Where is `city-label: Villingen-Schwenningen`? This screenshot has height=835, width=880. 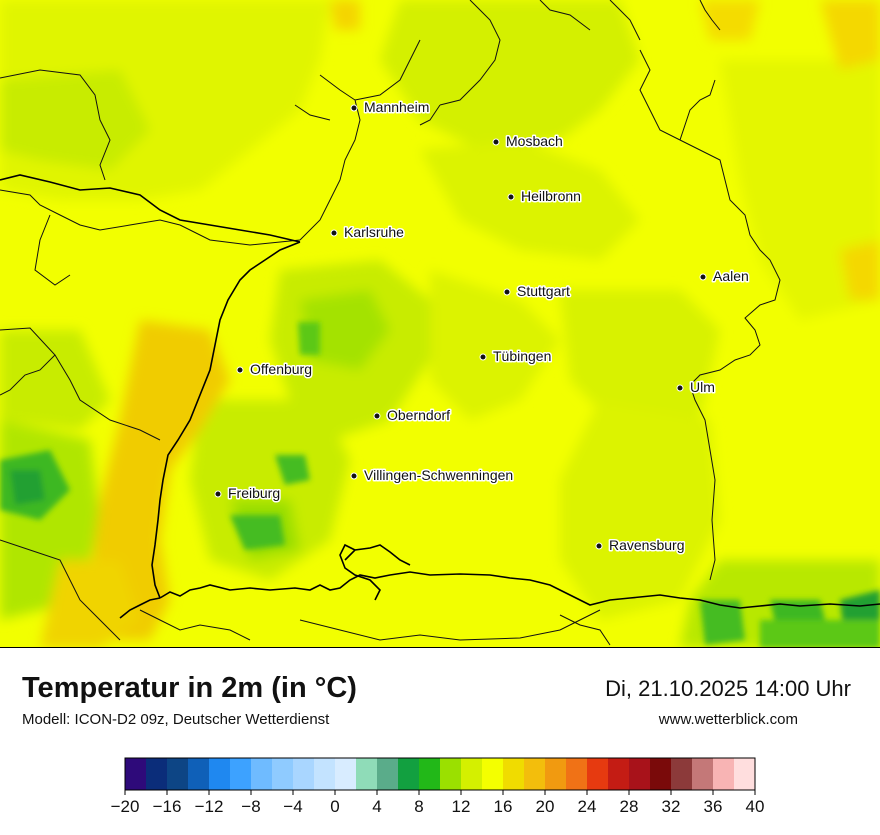 city-label: Villingen-Schwenningen is located at coordinates (438, 475).